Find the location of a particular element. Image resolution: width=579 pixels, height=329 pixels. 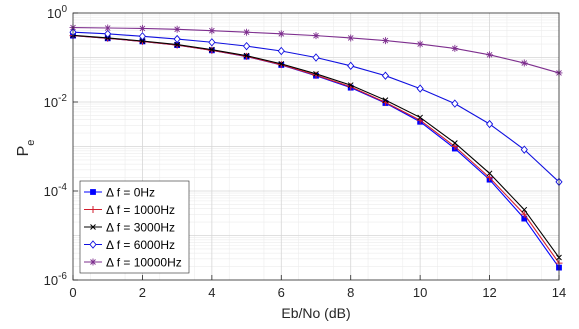

x-tick-label: 2 is located at coordinates (142, 292).